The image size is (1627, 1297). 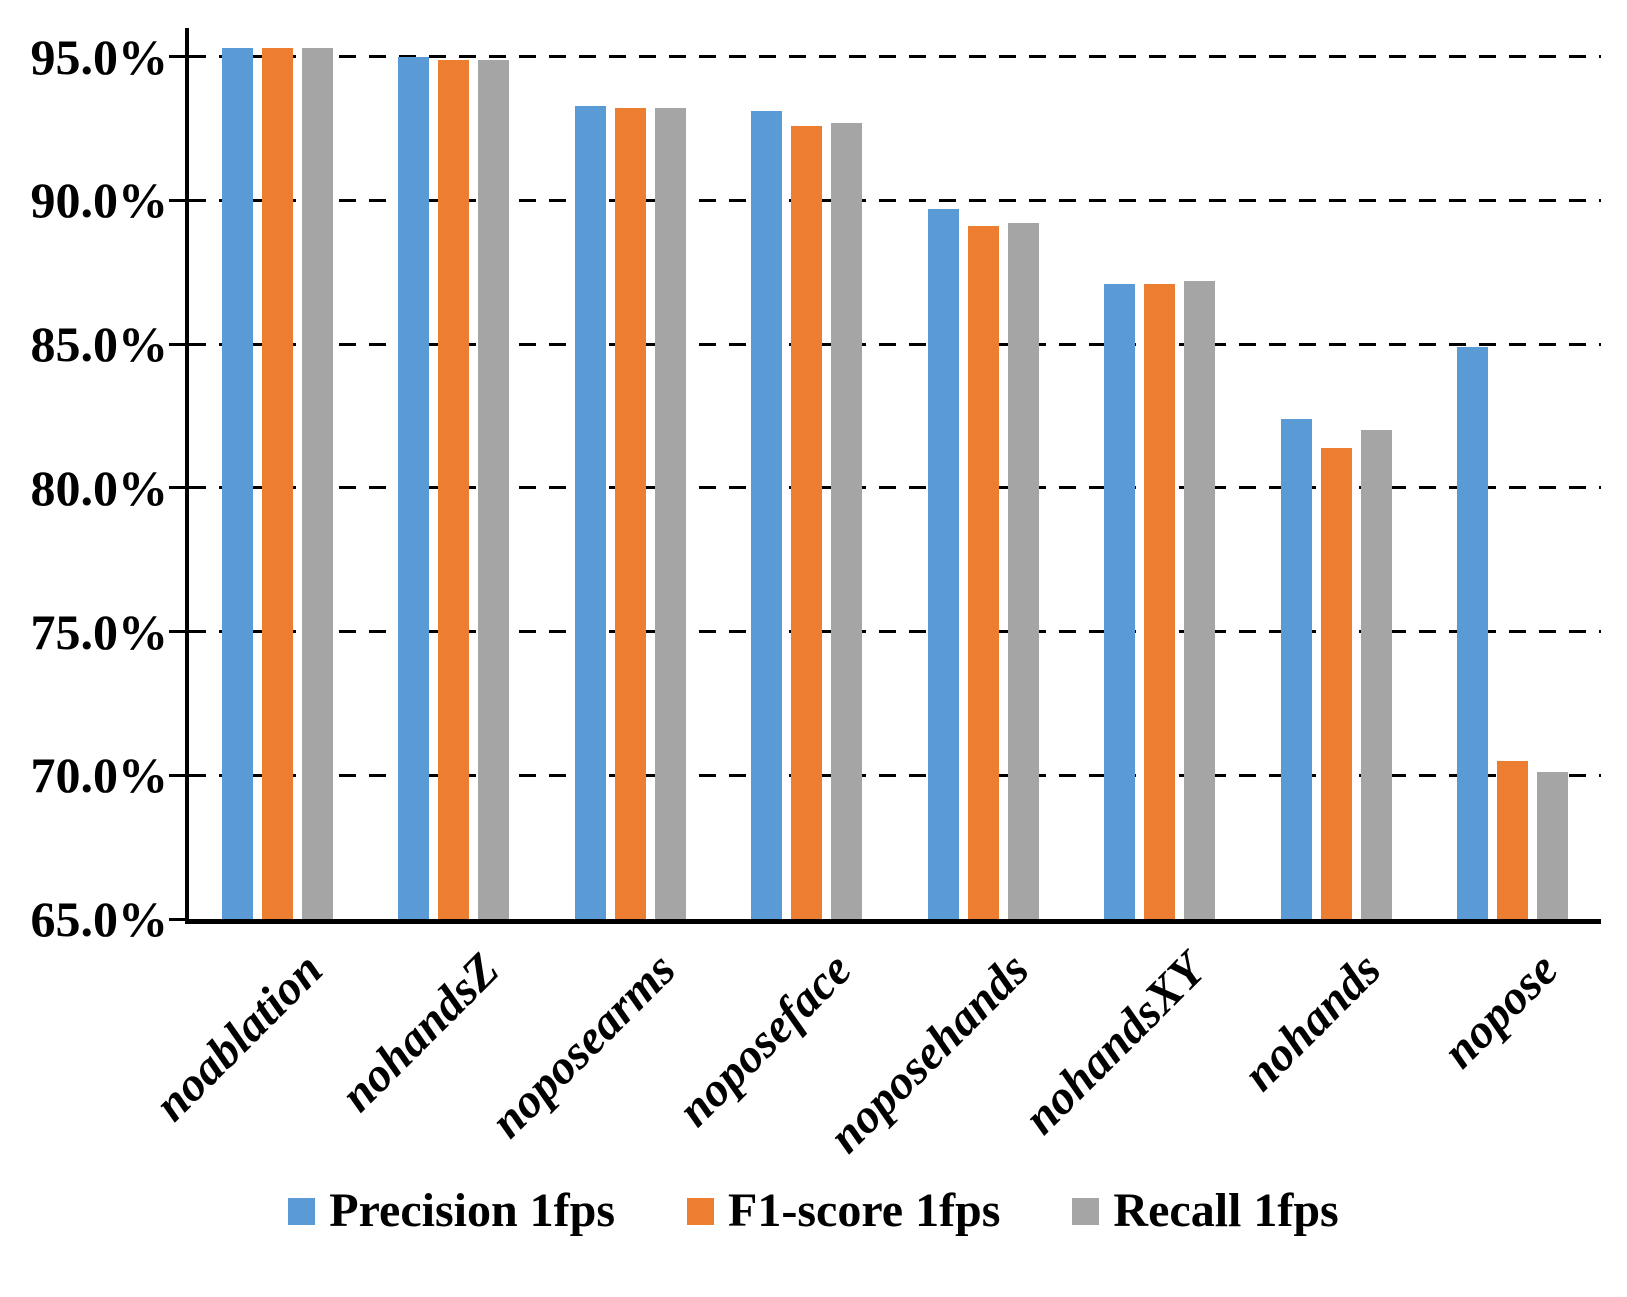 I want to click on bar-nohandsXY-recall, so click(x=1200, y=599).